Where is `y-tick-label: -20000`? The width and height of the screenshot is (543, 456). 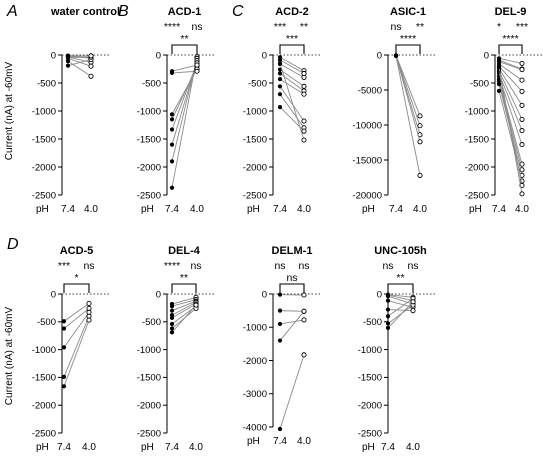
y-tick-label: -20000 is located at coordinates (367, 195).